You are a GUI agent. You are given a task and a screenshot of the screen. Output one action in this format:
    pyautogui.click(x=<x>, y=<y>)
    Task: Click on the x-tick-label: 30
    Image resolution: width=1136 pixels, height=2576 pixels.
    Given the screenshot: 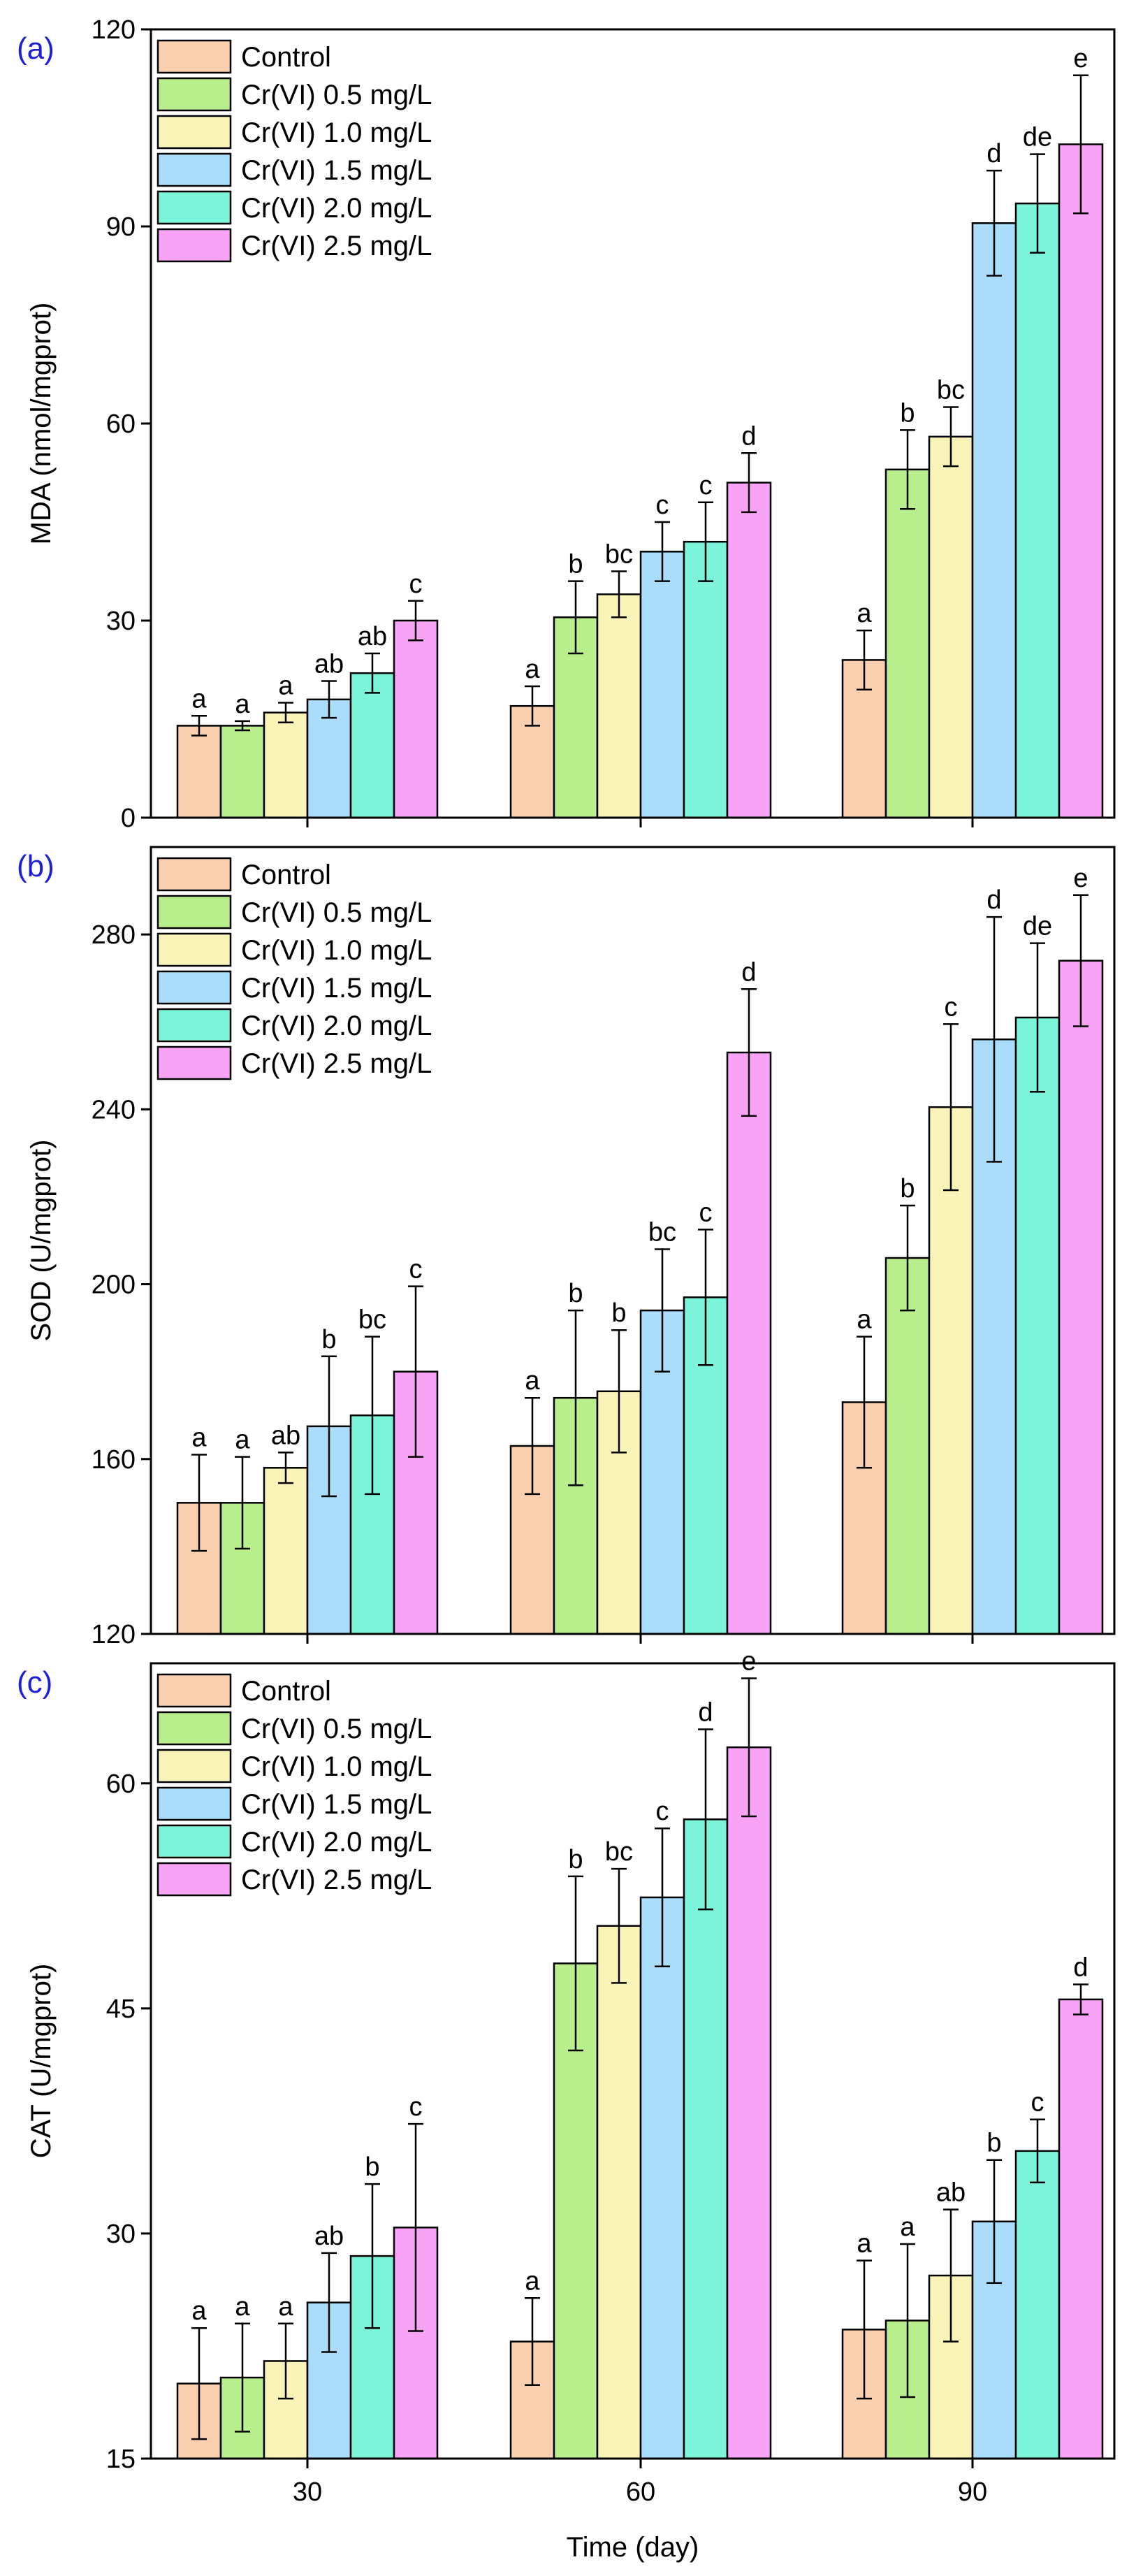 What is the action you would take?
    pyautogui.click(x=307, y=2492)
    